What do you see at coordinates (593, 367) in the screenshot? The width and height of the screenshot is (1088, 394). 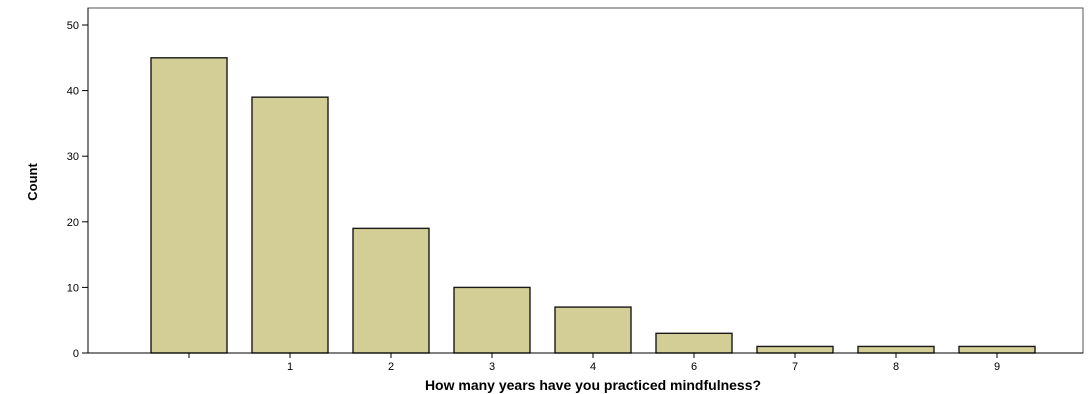 I see `x-tick-label: 4` at bounding box center [593, 367].